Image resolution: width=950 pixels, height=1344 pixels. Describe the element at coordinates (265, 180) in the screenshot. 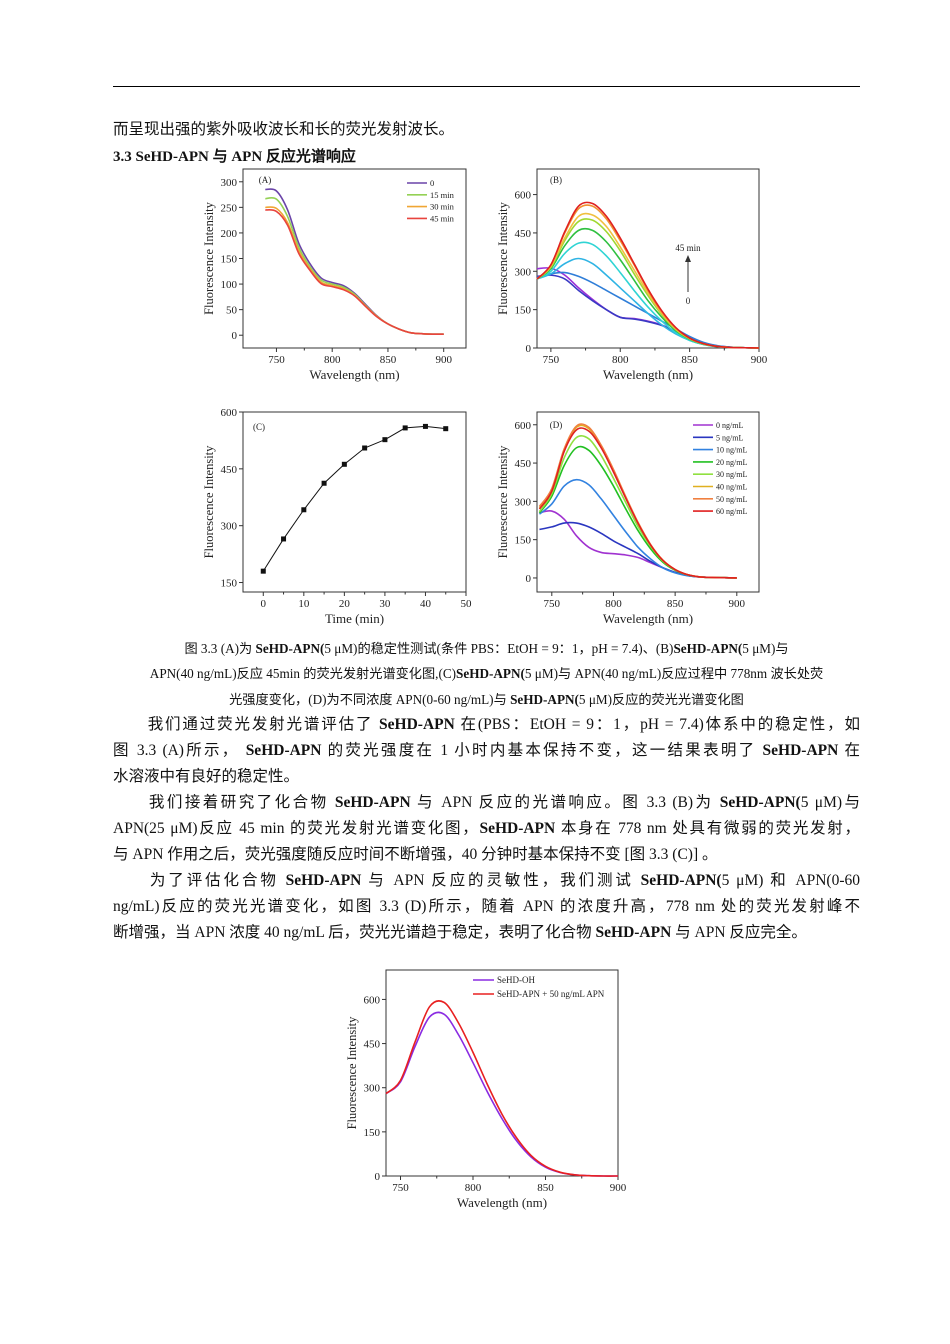

I see `panel-label: (A)` at that location.